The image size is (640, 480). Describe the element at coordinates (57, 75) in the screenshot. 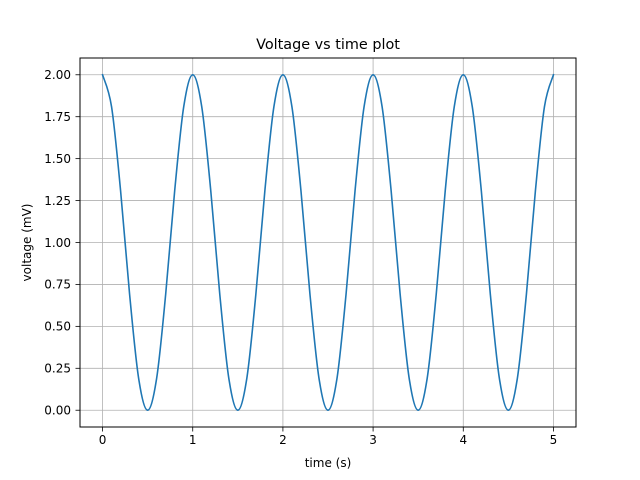

I see `y-tick-label: 2.00` at that location.